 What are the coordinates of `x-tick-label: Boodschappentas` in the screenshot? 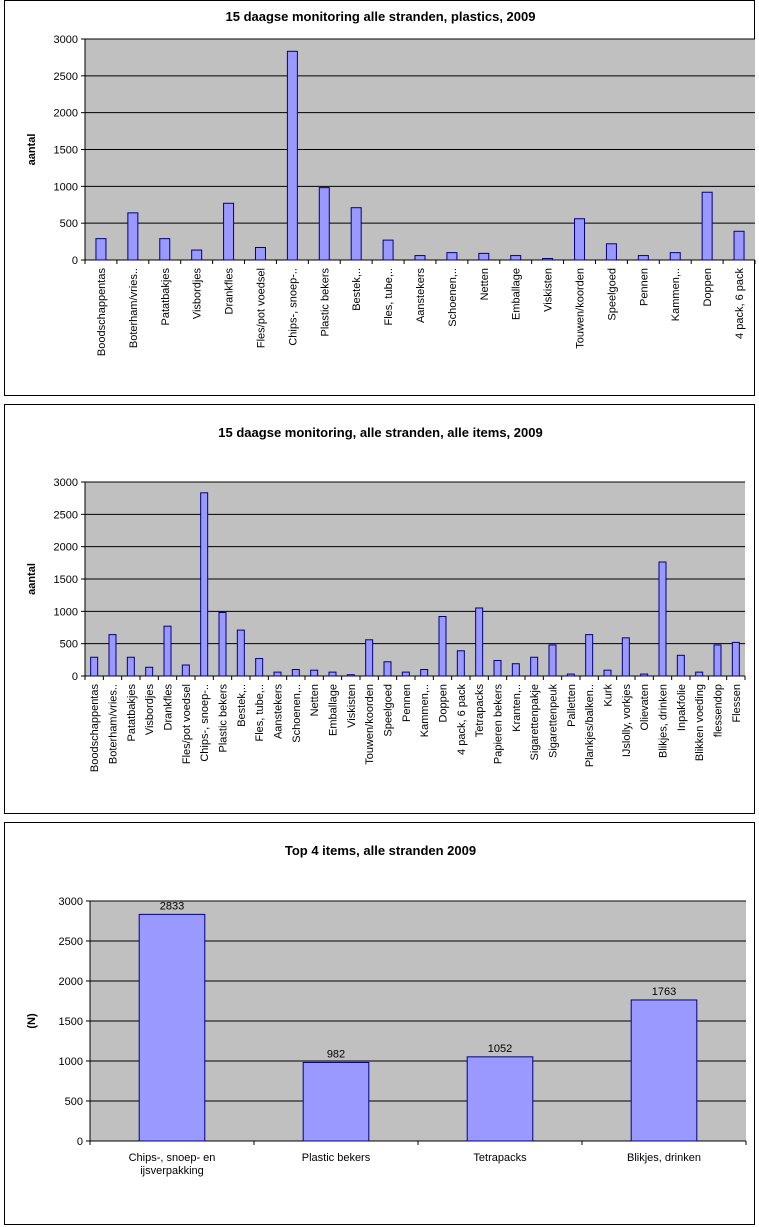 It's located at (95, 728).